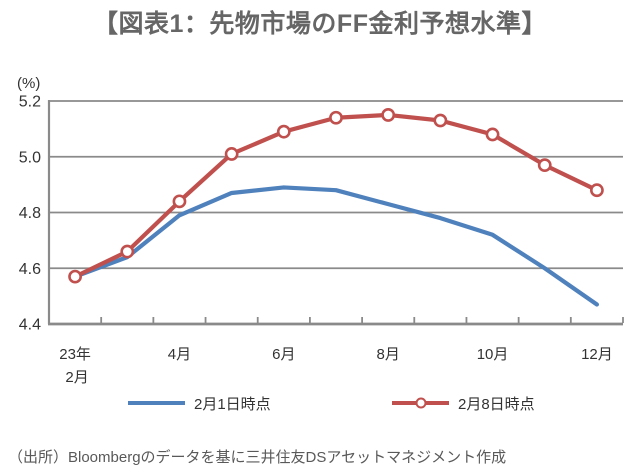  I want to click on legend-label-feb8: 2月8日時点, so click(496, 404).